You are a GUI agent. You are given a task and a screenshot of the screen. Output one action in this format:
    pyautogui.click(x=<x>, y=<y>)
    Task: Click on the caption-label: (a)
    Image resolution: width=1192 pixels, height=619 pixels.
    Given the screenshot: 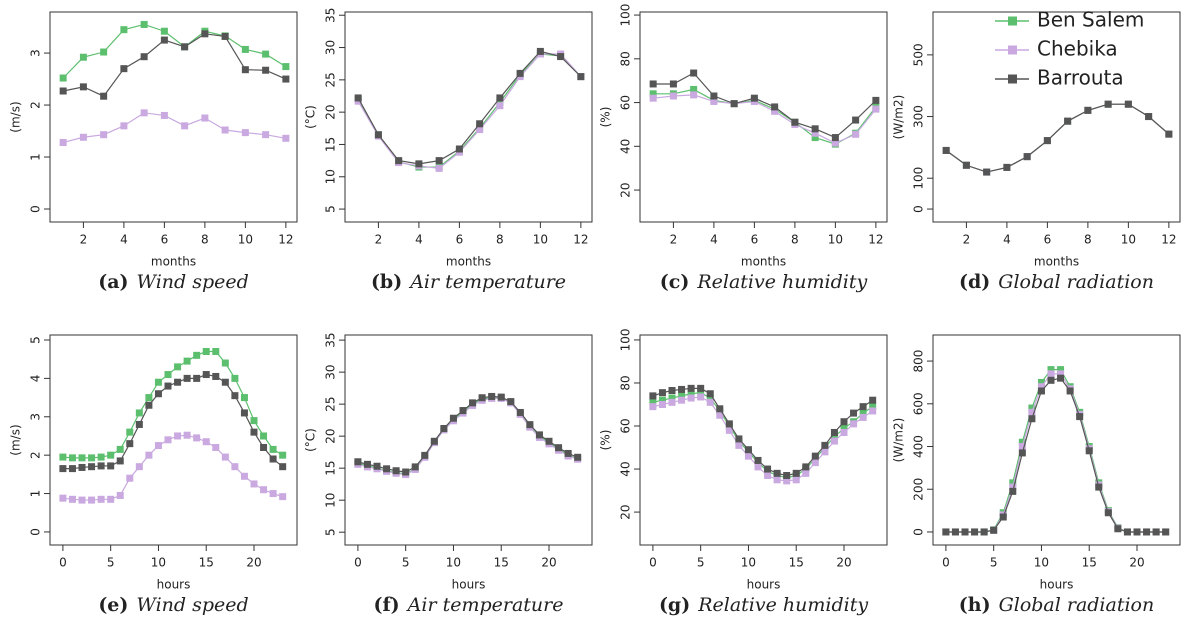 What is the action you would take?
    pyautogui.click(x=113, y=282)
    